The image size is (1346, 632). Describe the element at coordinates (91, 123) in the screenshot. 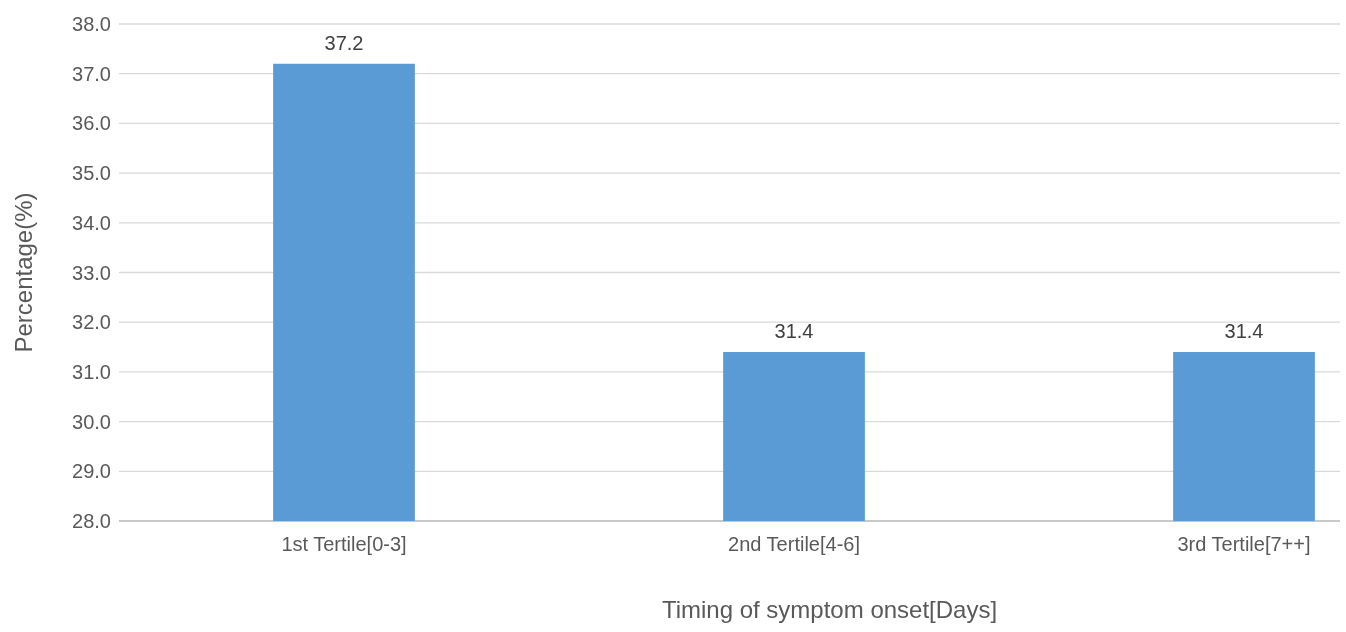

I see `y-tick-label: 36.0` at that location.